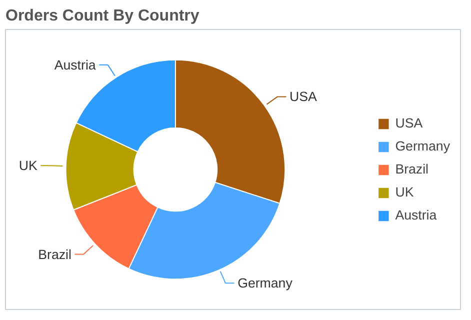  I want to click on slice-label: Brazil, so click(55, 254).